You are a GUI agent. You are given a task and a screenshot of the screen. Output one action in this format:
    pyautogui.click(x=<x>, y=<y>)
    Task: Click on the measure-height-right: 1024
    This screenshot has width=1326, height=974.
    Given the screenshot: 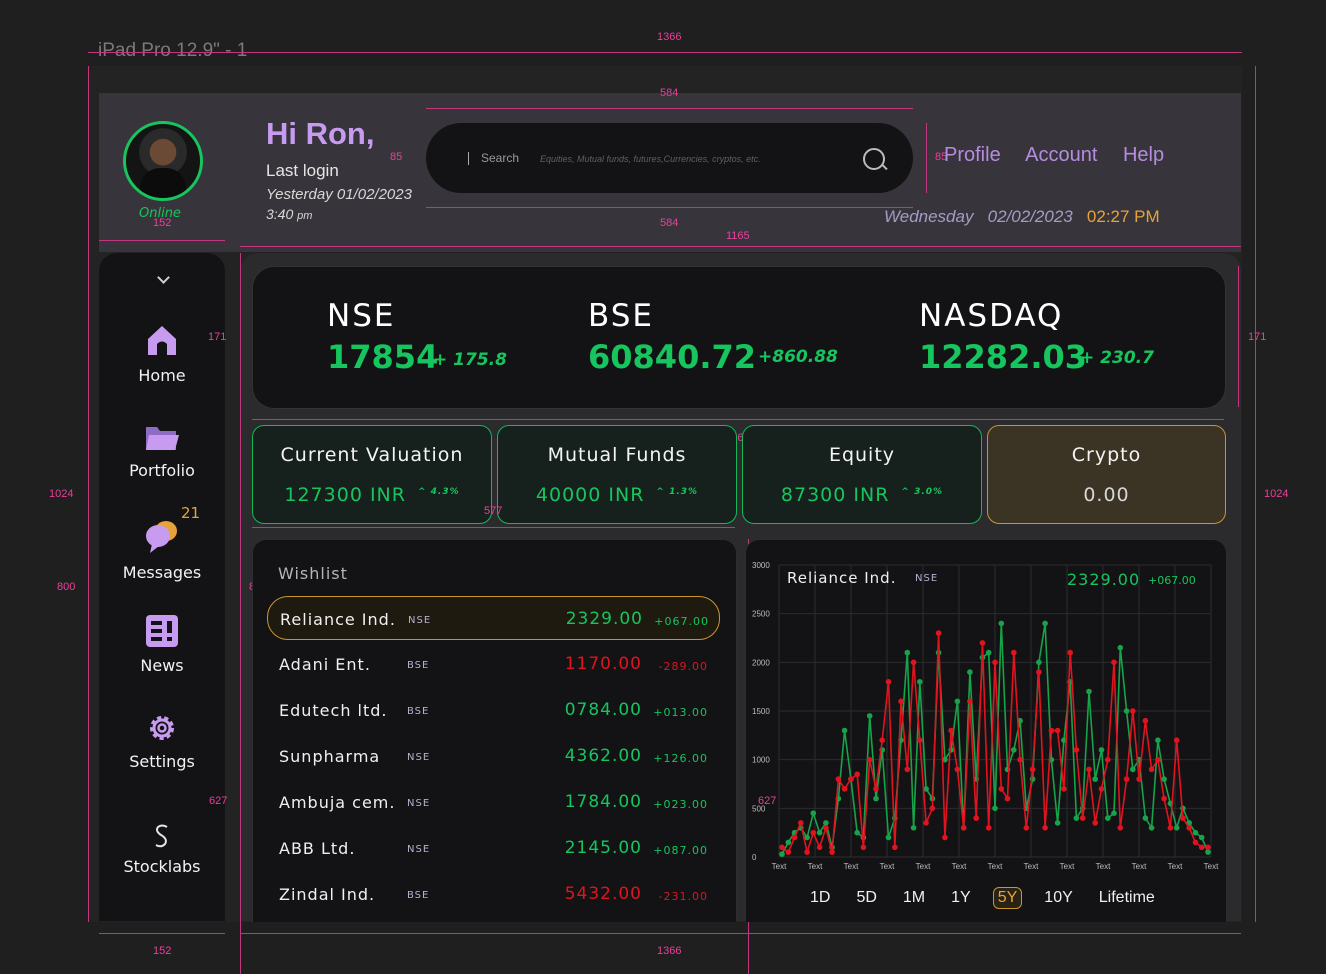 What is the action you would take?
    pyautogui.click(x=1276, y=494)
    